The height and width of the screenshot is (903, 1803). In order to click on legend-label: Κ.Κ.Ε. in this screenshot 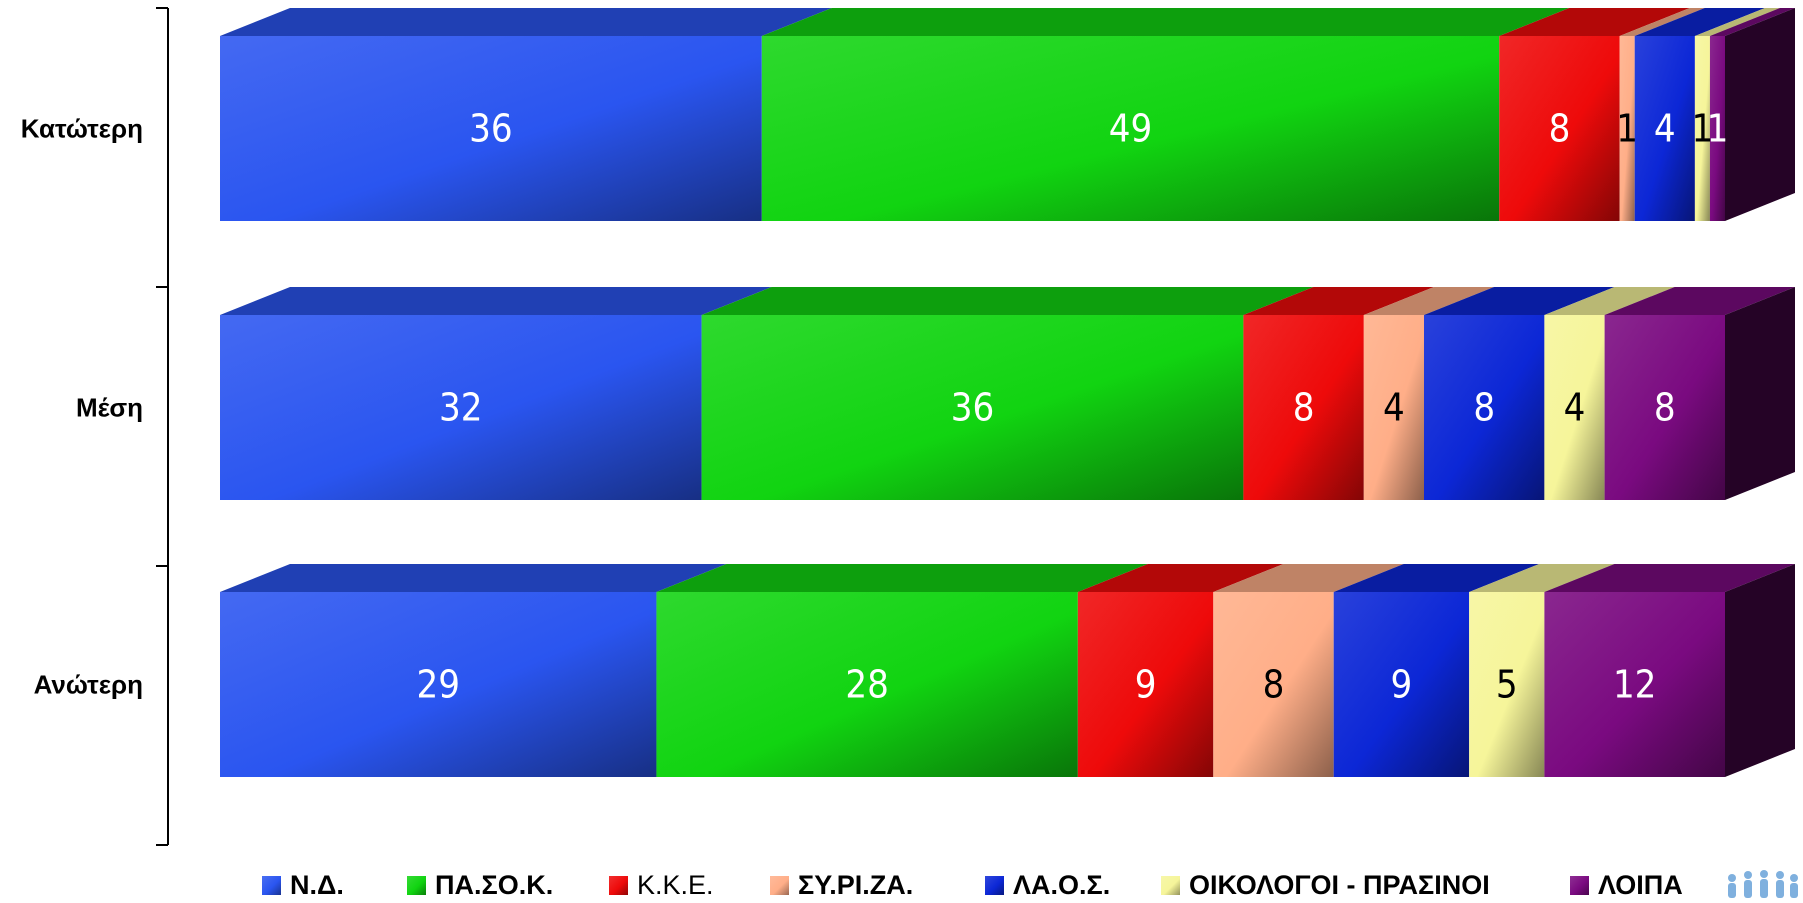, I will do `click(675, 884)`.